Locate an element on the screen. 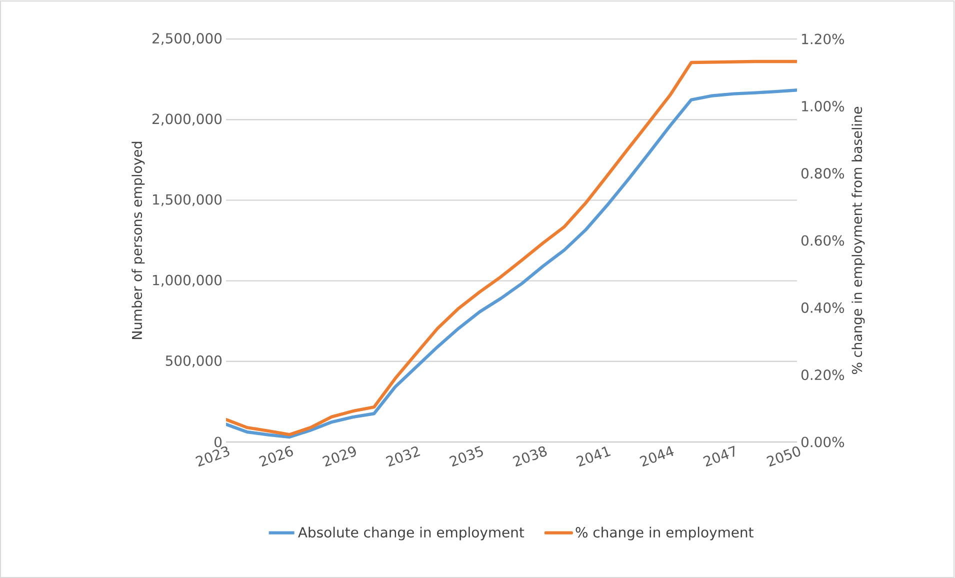  y-axis-title: Number of persons employed is located at coordinates (138, 240).